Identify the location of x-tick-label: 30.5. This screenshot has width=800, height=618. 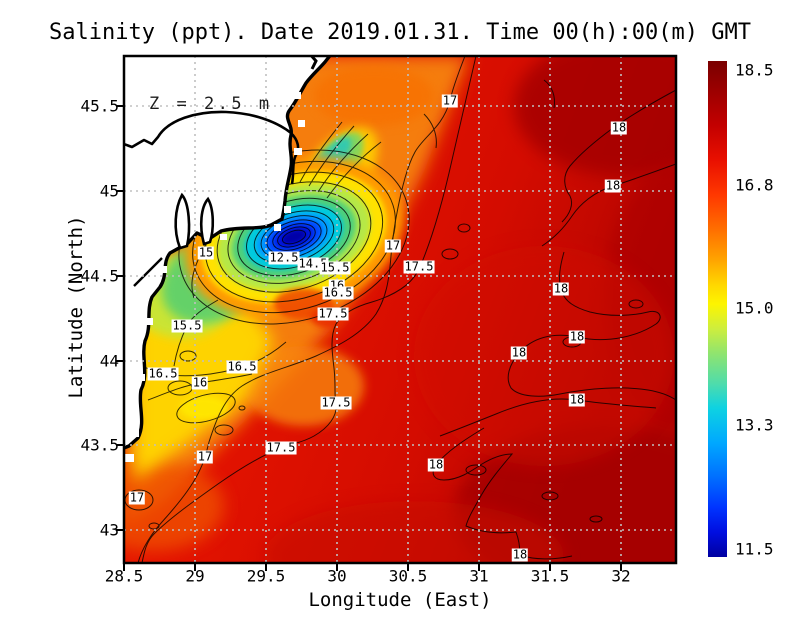
(408, 576).